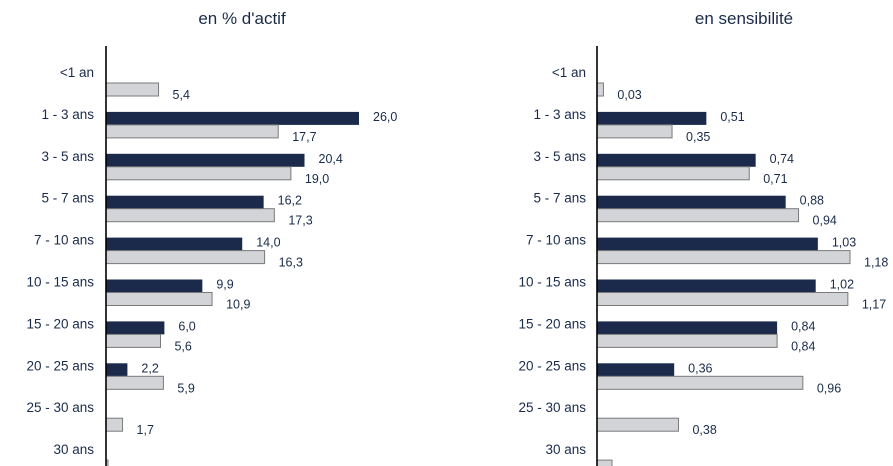 The image size is (893, 466). Describe the element at coordinates (704, 430) in the screenshot. I see `data-label-light: 0,38` at that location.